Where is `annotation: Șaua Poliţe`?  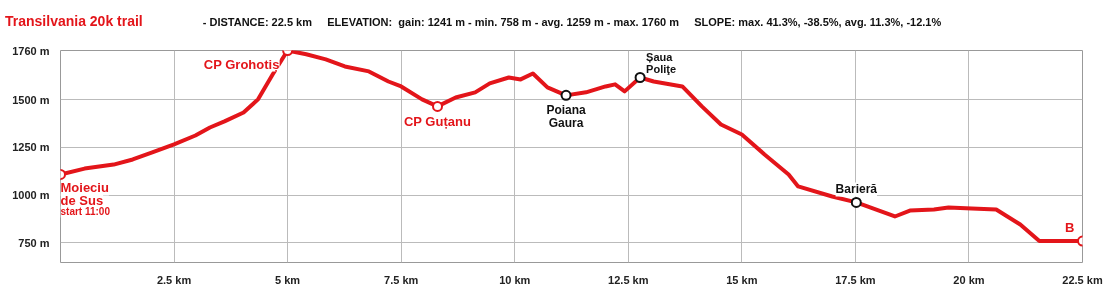 annotation: Șaua Poliţe is located at coordinates (661, 63).